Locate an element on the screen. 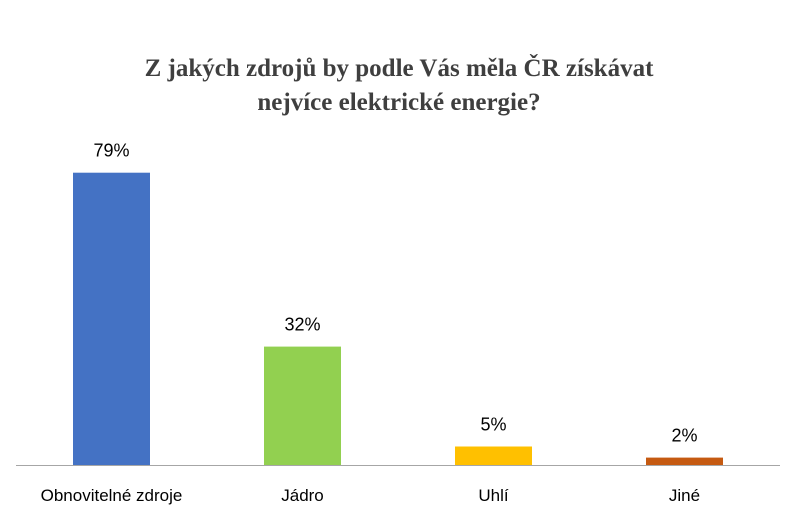 The image size is (798, 519). x-tick-label-4: Jiné is located at coordinates (684, 495).